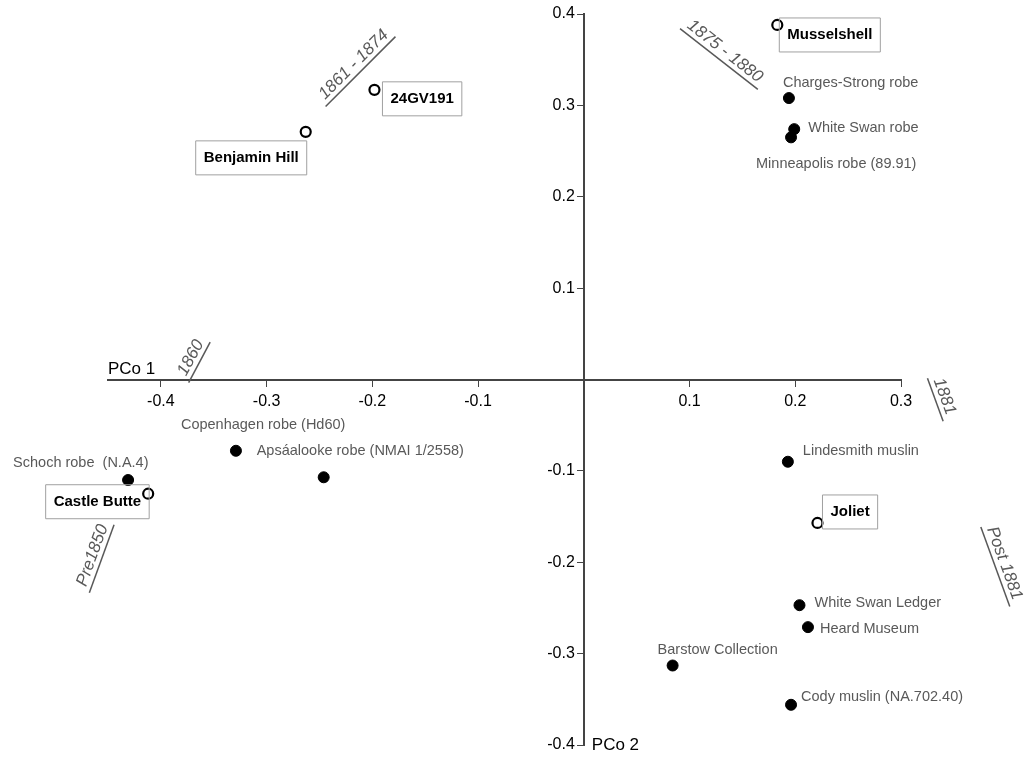  What do you see at coordinates (190, 357) in the screenshot?
I see `annotation: 1860` at bounding box center [190, 357].